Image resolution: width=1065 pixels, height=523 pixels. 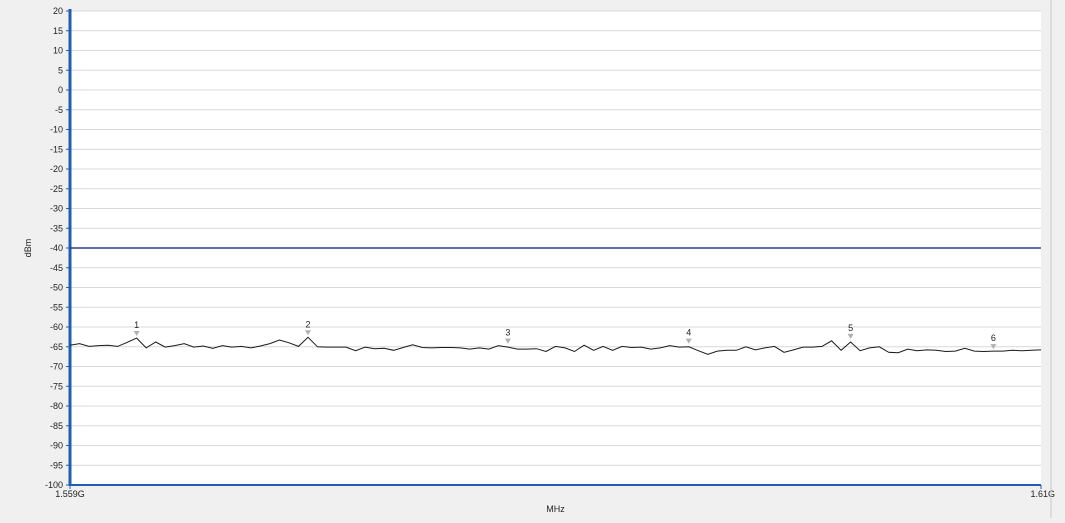 I want to click on y-tick-label: 5, so click(x=60, y=70).